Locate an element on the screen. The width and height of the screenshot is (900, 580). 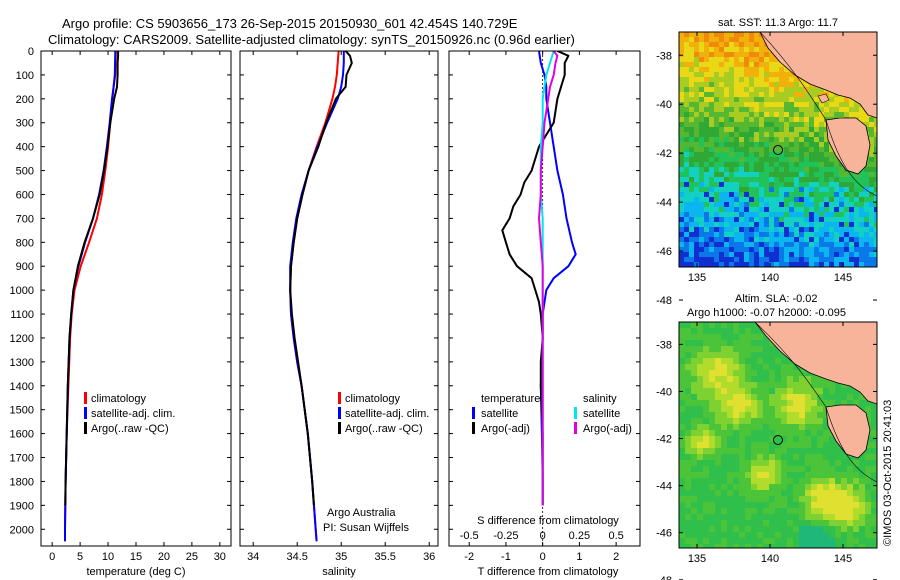
series-line-argo-adj is located at coordinates (535, 278).